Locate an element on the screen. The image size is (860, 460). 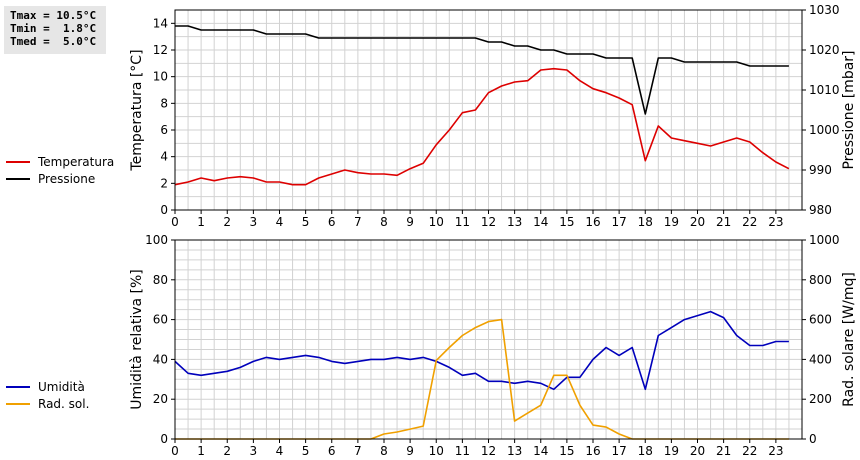
panel1-ytick-right-label: 1000 is located at coordinates (824, 240).